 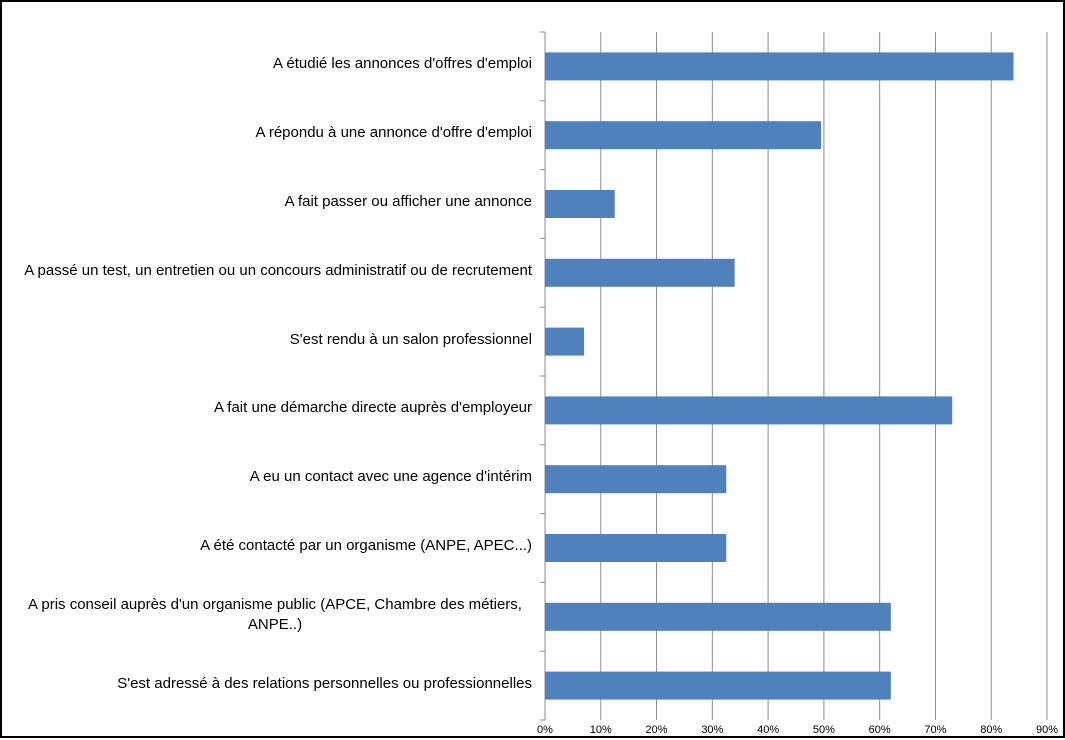 What do you see at coordinates (824, 730) in the screenshot?
I see `x-tick-label: 50%` at bounding box center [824, 730].